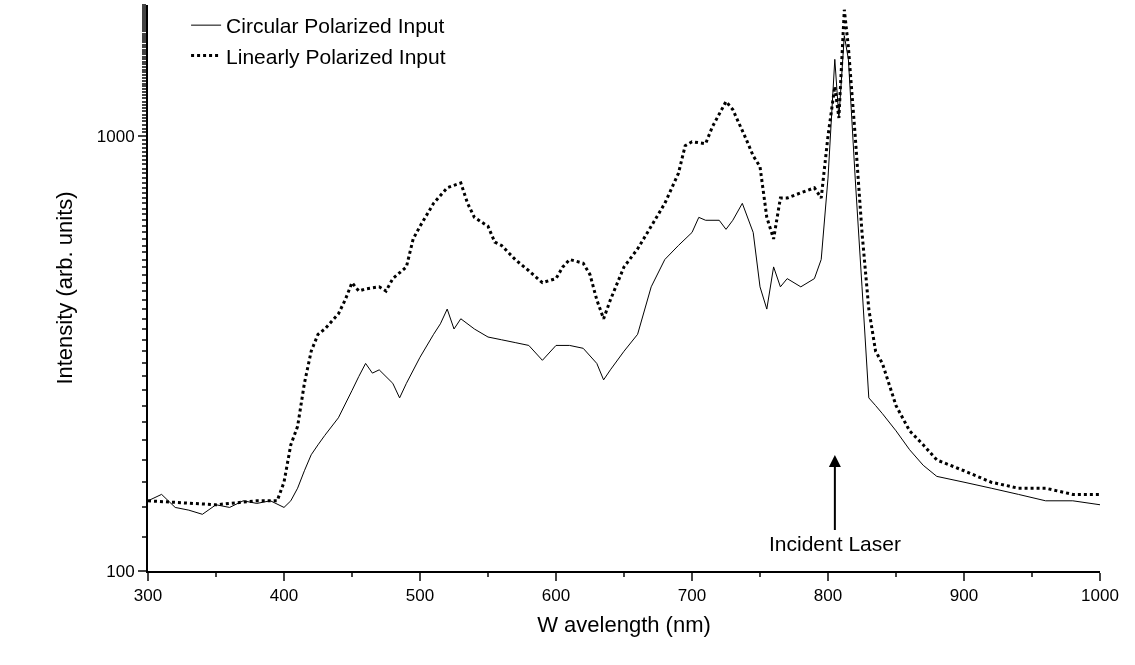 The width and height of the screenshot is (1135, 665). I want to click on legend-label: Linearly Polarized Input, so click(336, 56).